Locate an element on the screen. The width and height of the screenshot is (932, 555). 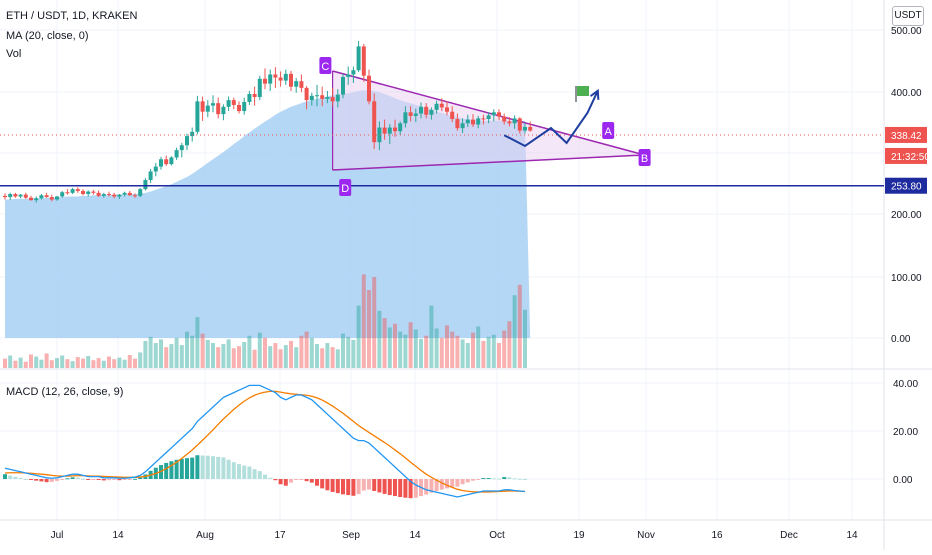
macd-line is located at coordinates (265, 441).